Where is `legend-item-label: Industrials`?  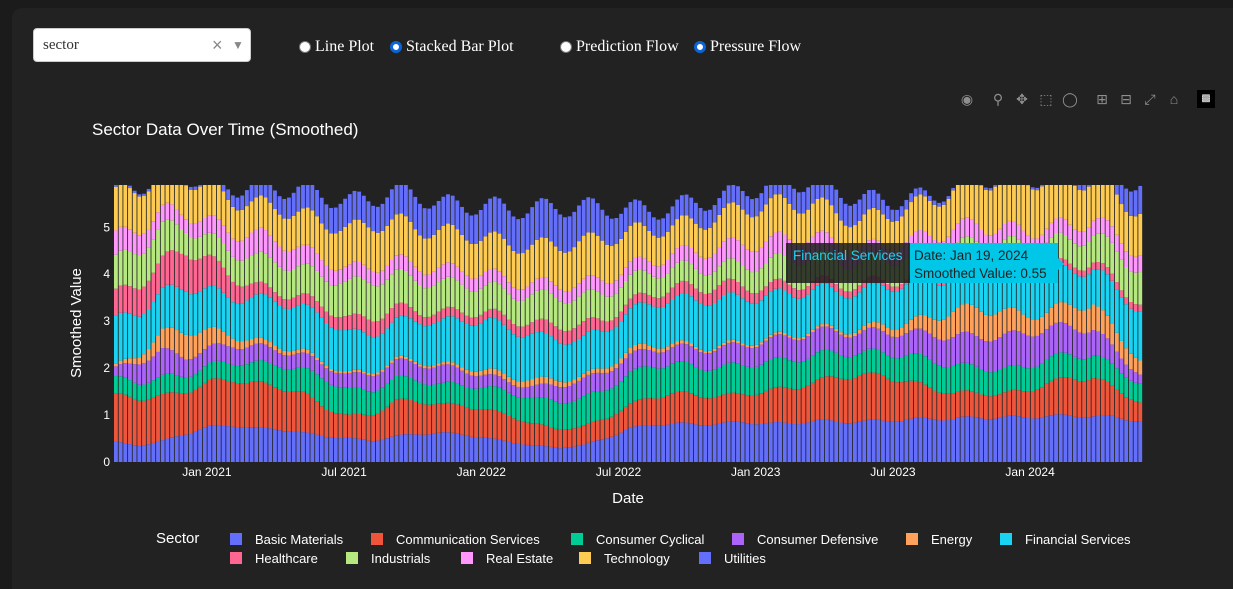
legend-item-label: Industrials is located at coordinates (401, 558).